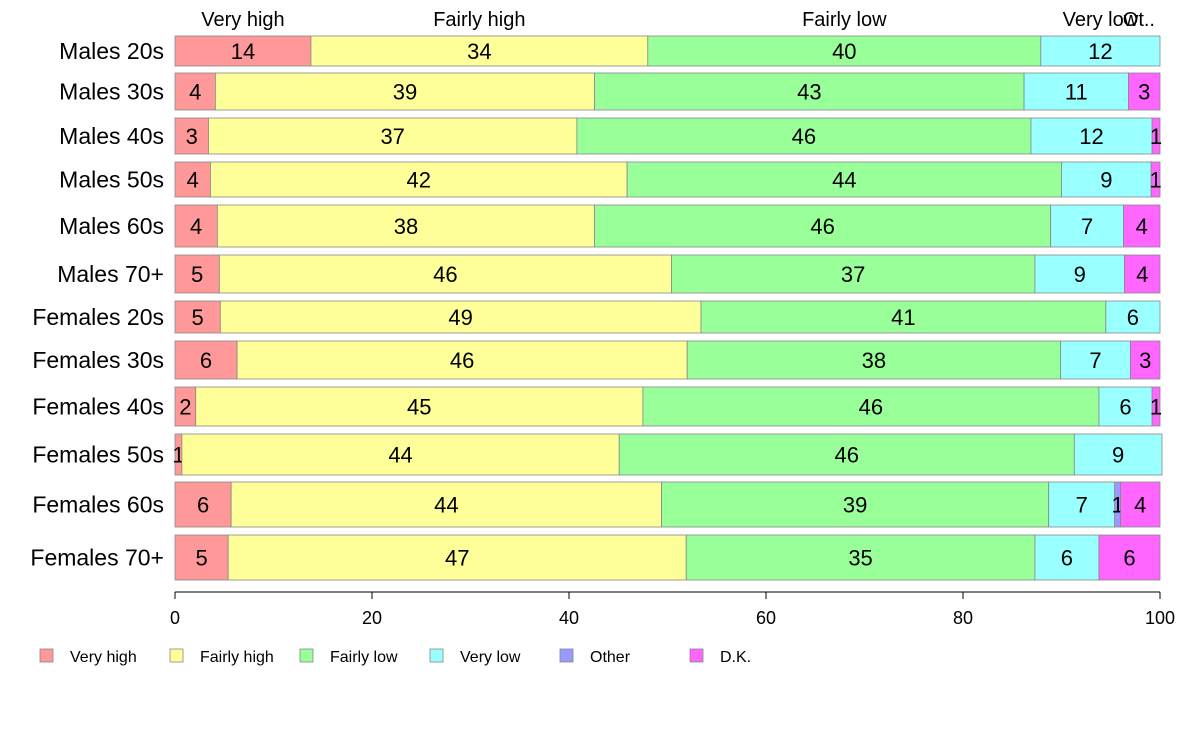  I want to click on bar-females-50s-very-low, so click(1118, 454).